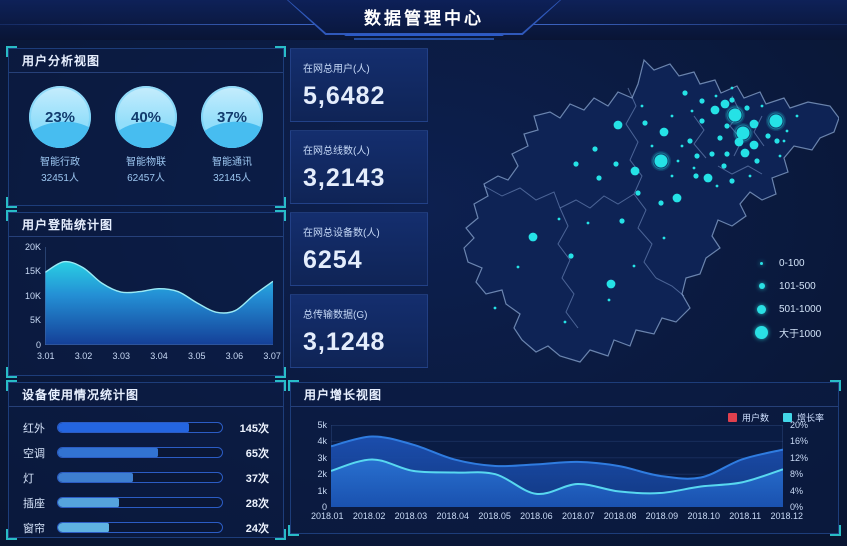 The width and height of the screenshot is (847, 546). I want to click on panel-title: 用户分析视图, so click(146, 61).